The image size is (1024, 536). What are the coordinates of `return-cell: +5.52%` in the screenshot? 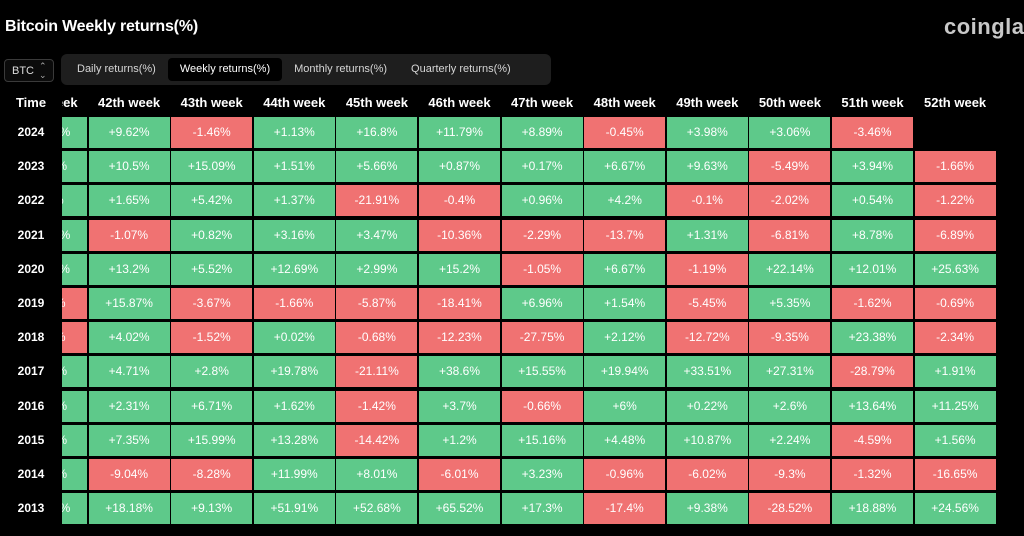 It's located at (212, 269).